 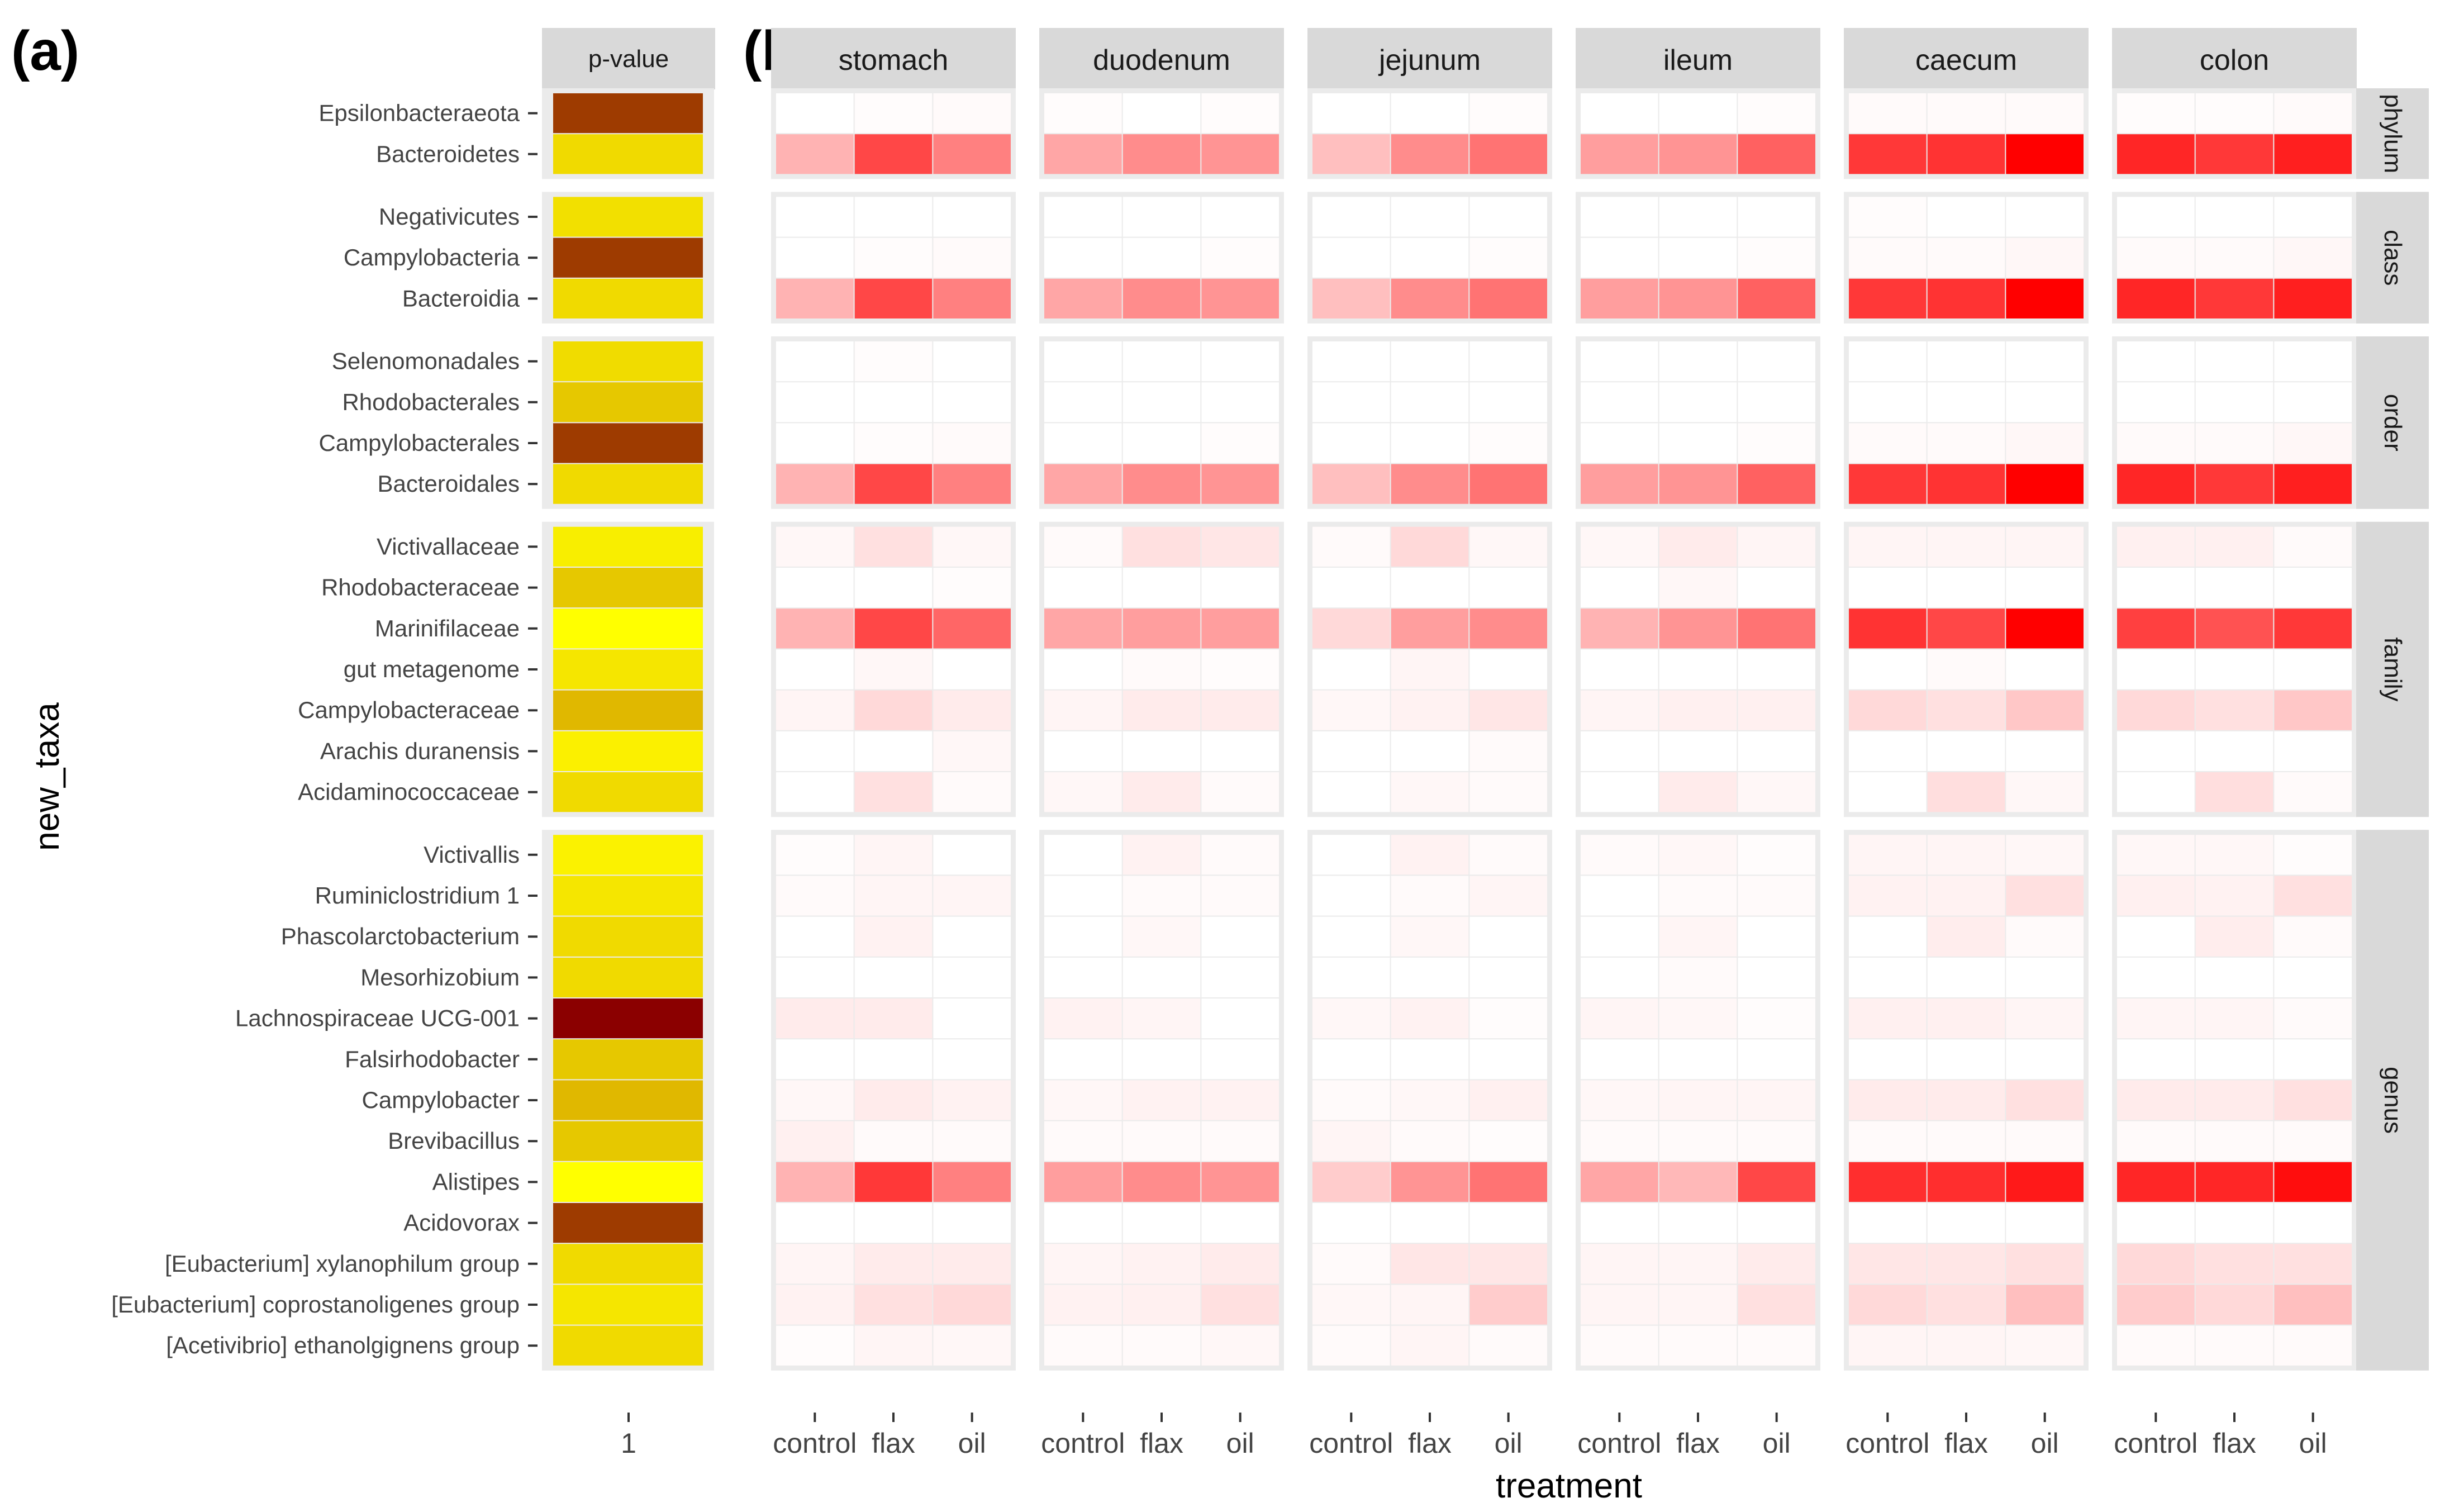 I want to click on taxon-label: Ruminiclostridium 1, so click(x=417, y=895).